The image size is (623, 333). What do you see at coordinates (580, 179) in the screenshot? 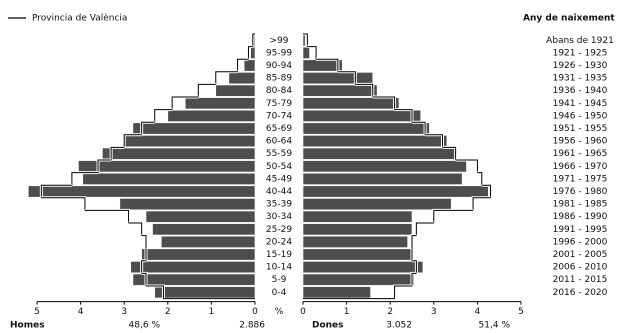
I see `birth-year-label: 1971 - 1975` at bounding box center [580, 179].